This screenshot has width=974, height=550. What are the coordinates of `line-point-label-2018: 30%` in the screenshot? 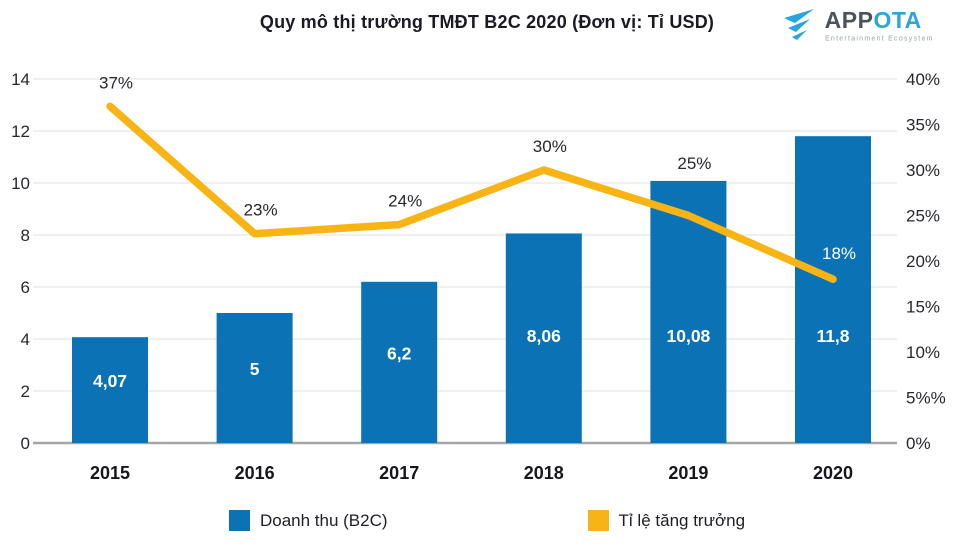 It's located at (550, 146).